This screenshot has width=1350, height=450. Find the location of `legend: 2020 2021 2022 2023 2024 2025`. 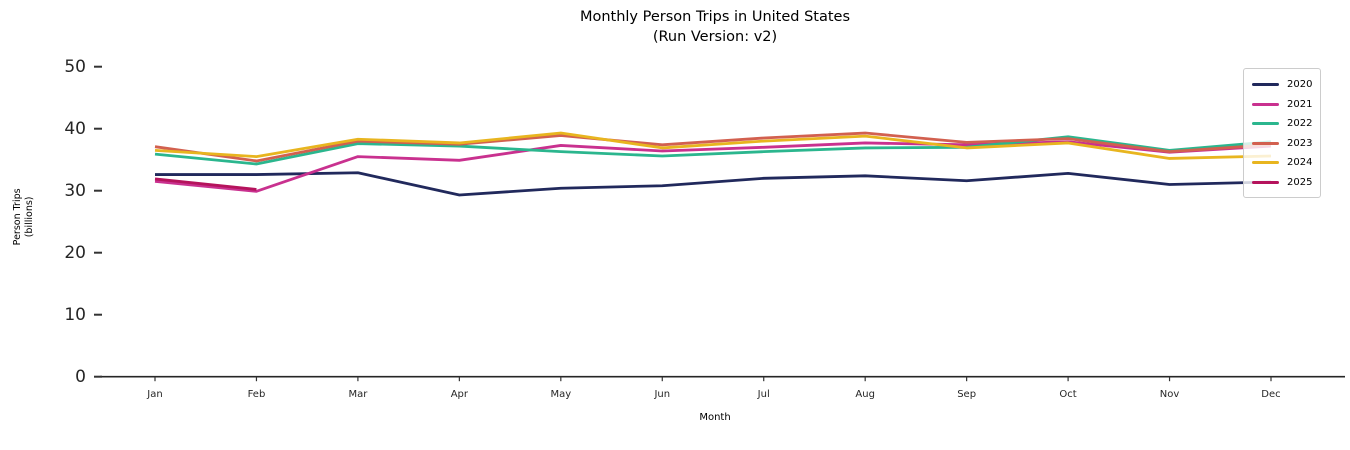

legend: 2020 2021 2022 2023 2024 2025 is located at coordinates (1282, 133).